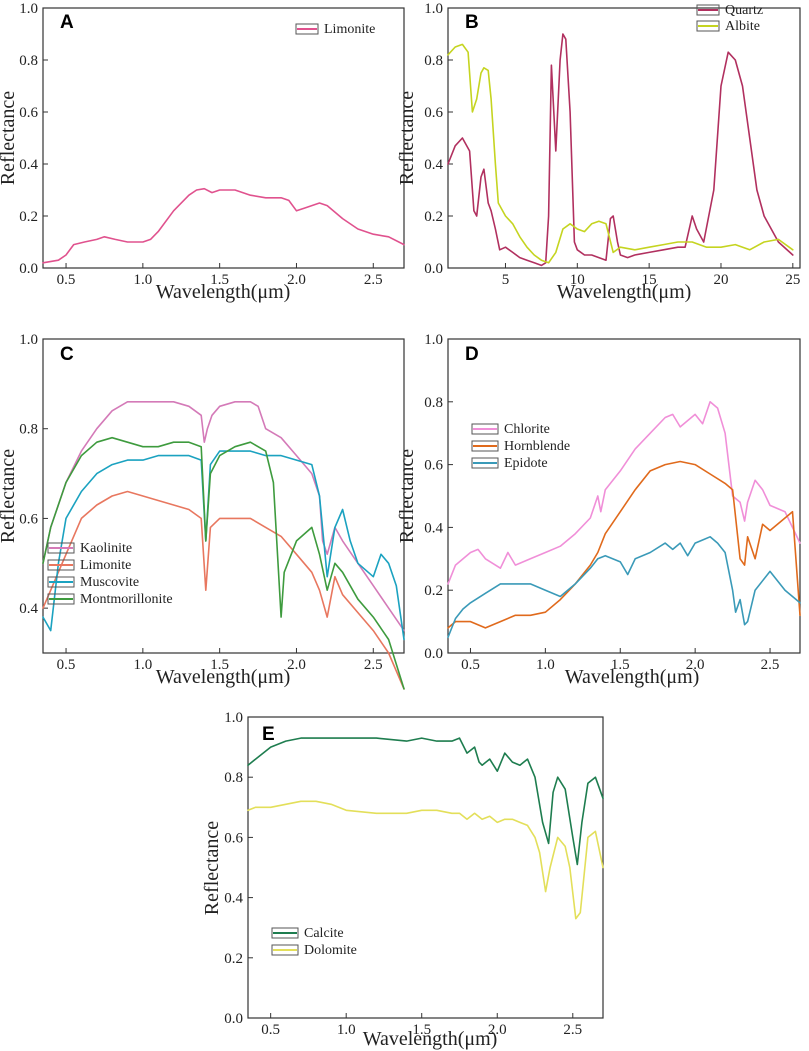 The width and height of the screenshot is (809, 1051). What do you see at coordinates (744, 10) in the screenshot?
I see `legend-label: Quartz` at bounding box center [744, 10].